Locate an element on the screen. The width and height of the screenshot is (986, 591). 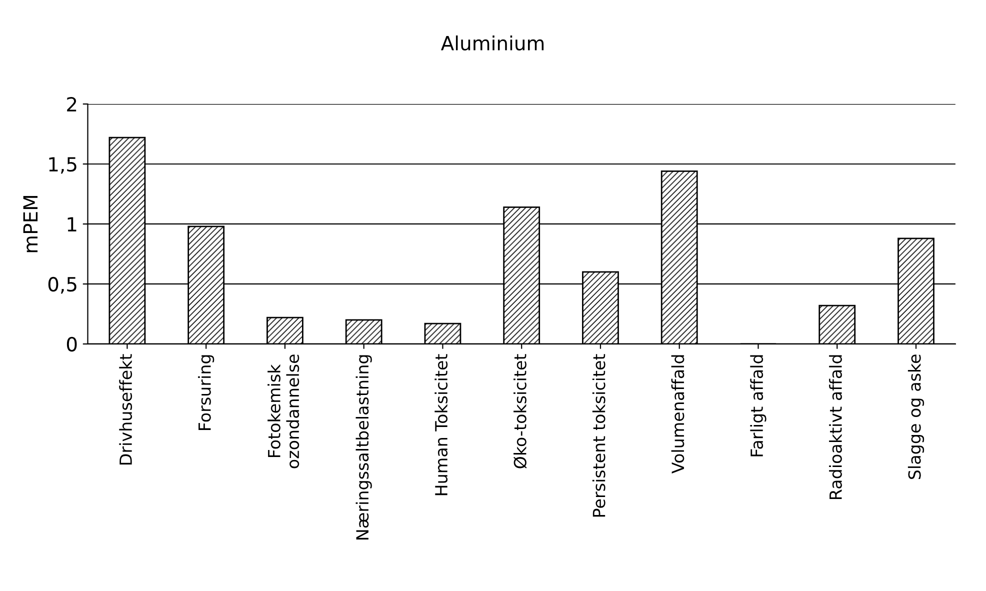
x-tick-label: Persistent toksicitet is located at coordinates (599, 435).